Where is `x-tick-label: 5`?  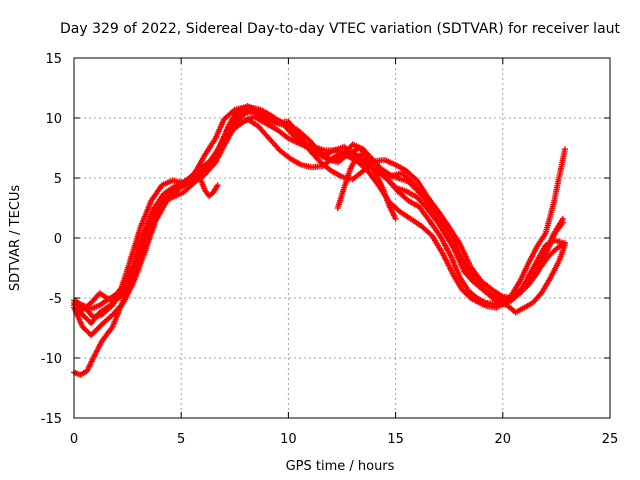 x-tick-label: 5 is located at coordinates (181, 439).